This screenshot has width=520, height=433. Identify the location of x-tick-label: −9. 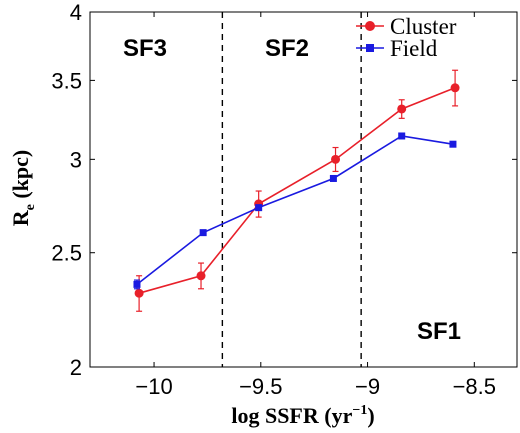
(367, 386).